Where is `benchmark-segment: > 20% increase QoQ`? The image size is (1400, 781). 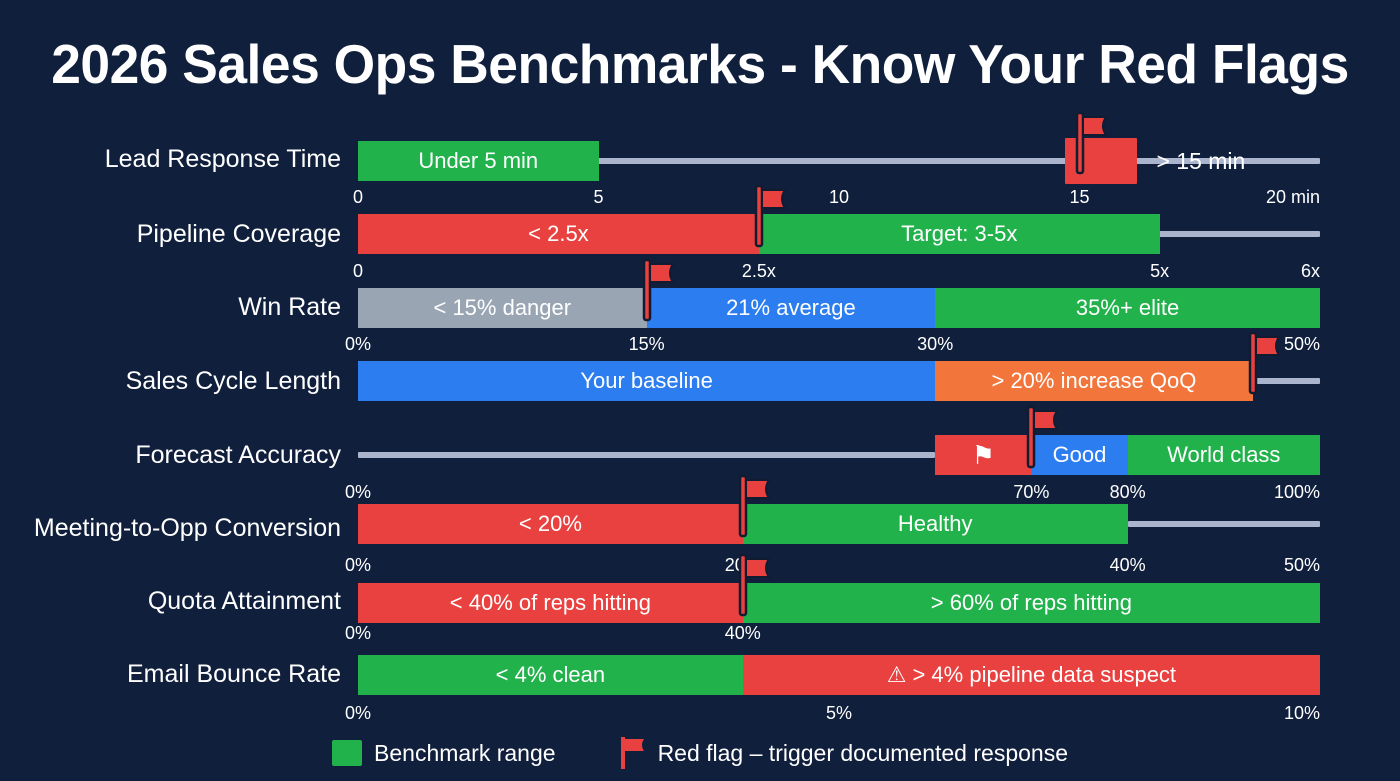
benchmark-segment: > 20% increase QoQ is located at coordinates (1094, 381).